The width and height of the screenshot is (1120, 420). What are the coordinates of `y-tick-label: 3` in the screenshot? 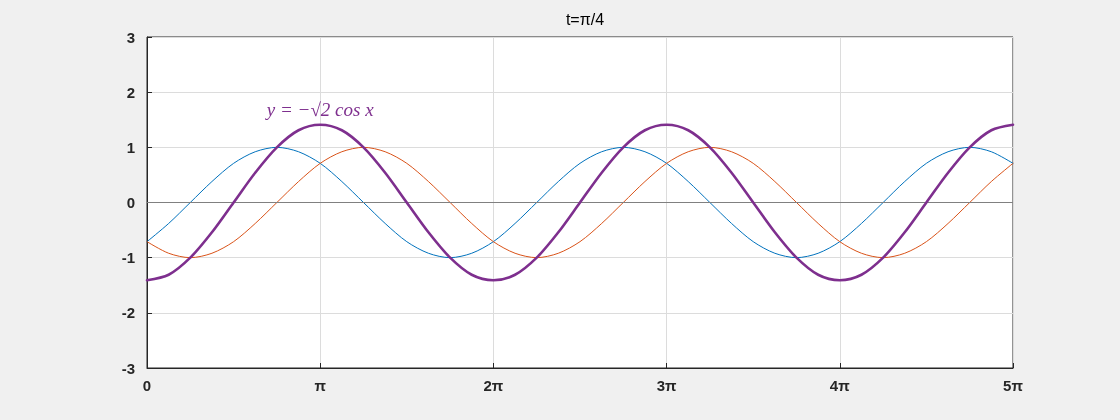 It's located at (130, 37).